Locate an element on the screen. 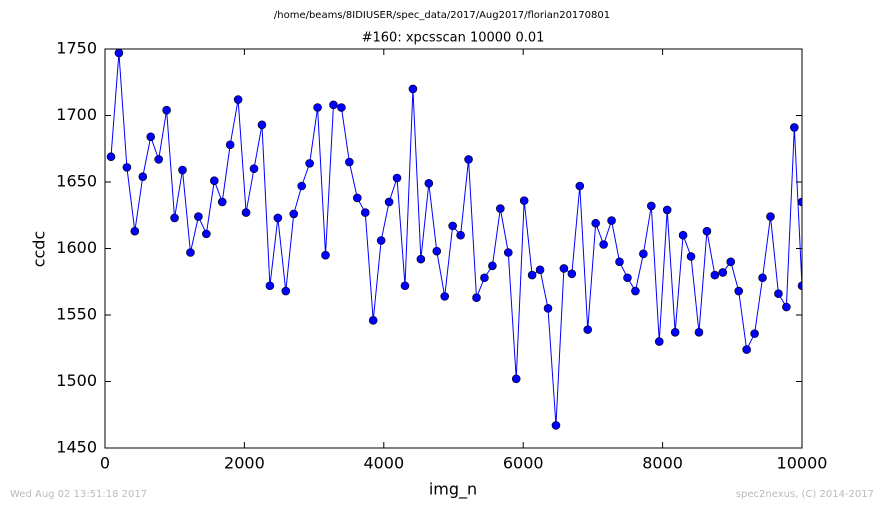 This screenshot has height=509, width=884. y-tick-label: 1450 is located at coordinates (76, 447).